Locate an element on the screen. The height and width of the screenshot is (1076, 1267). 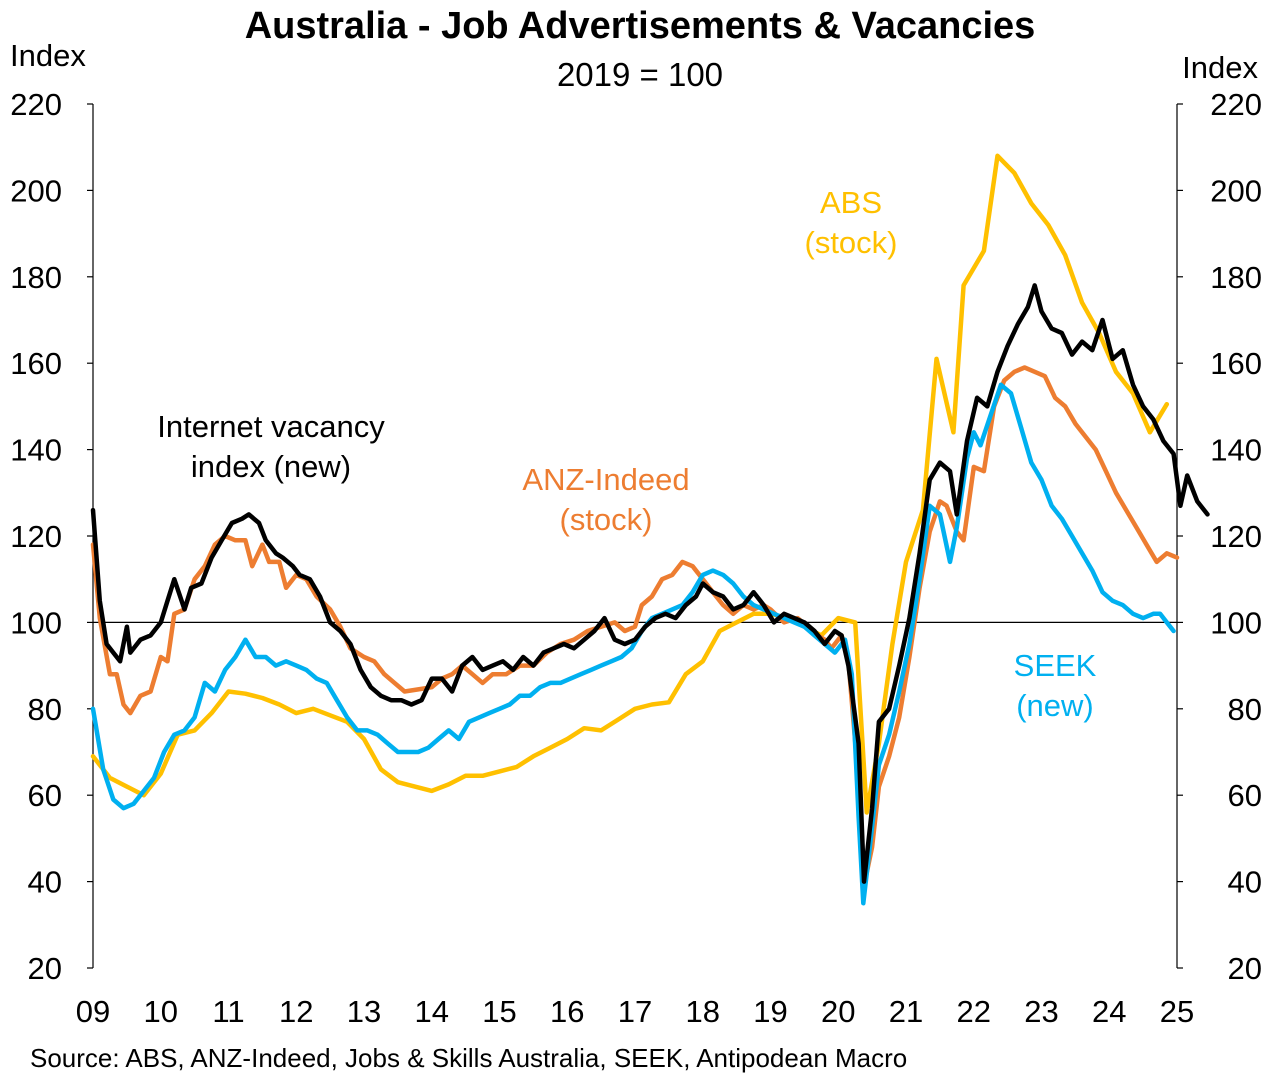
right-tick-label: 120 is located at coordinates (1236, 536).